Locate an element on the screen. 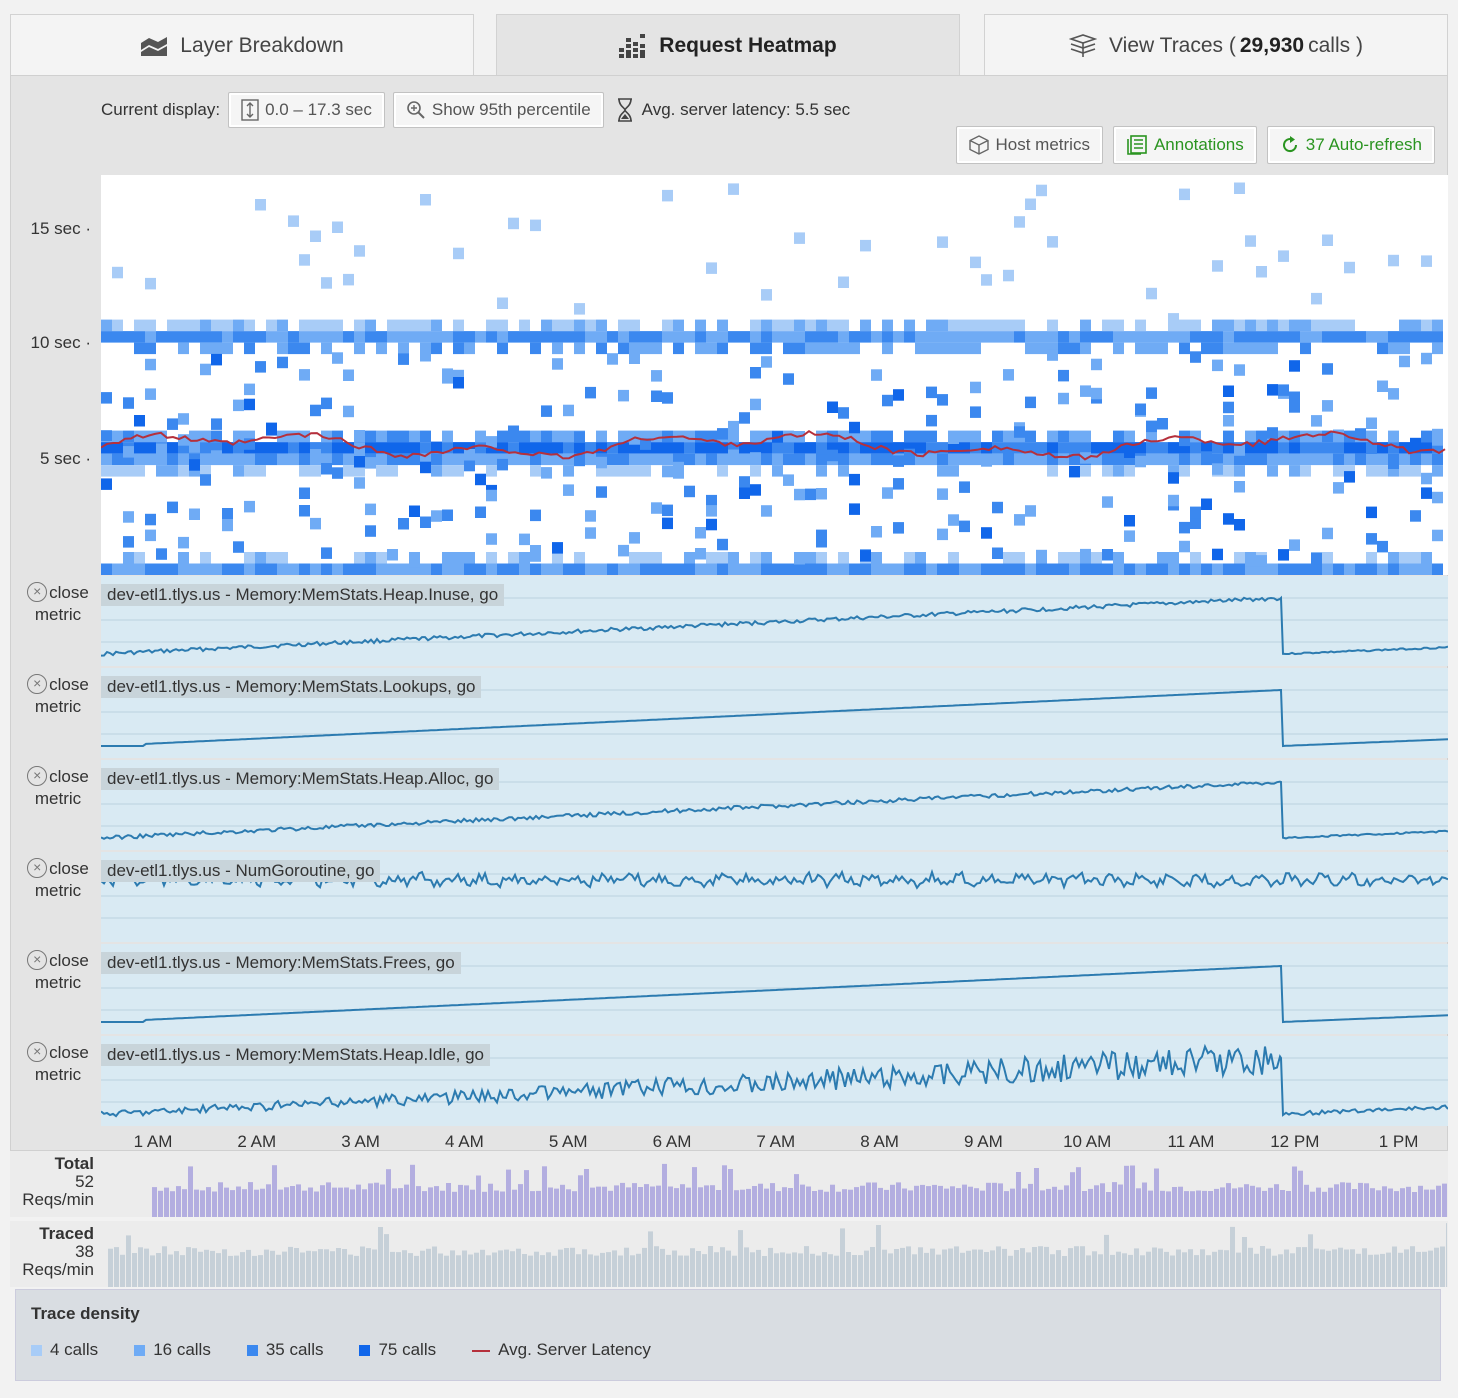 Image resolution: width=1458 pixels, height=1398 pixels. legend-item-16: 16 calls is located at coordinates (172, 1350).